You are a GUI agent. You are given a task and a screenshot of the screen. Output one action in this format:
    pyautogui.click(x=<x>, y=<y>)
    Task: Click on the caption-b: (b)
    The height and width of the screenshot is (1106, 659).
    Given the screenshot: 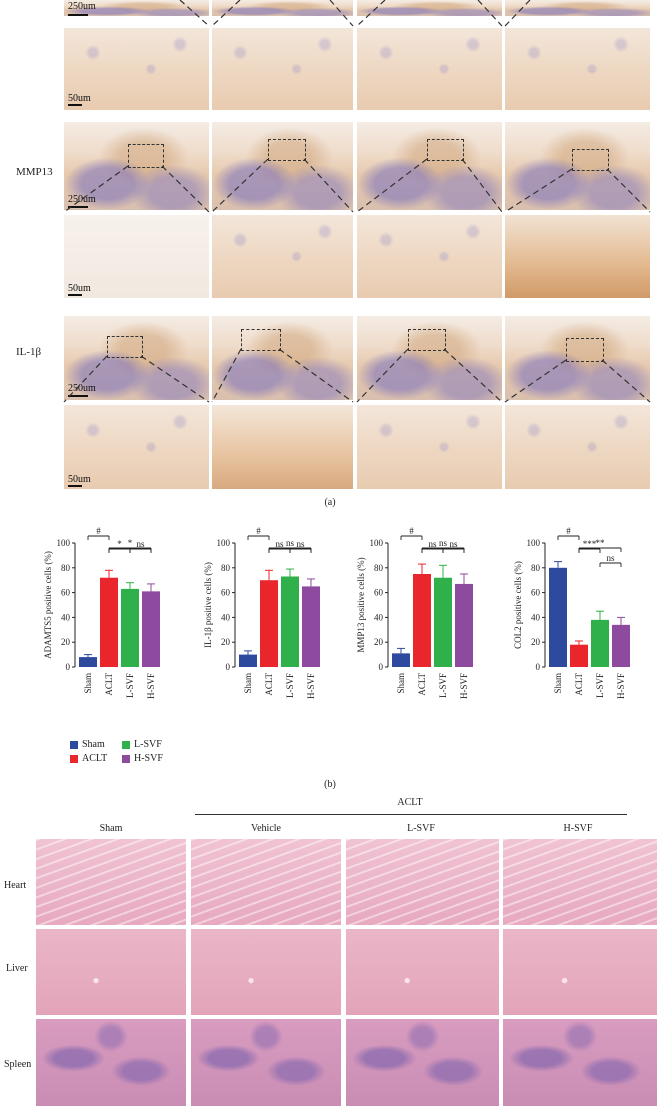 What is the action you would take?
    pyautogui.click(x=330, y=784)
    